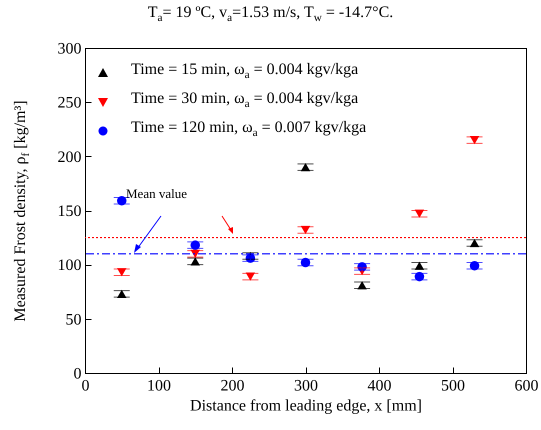  What do you see at coordinates (232, 386) in the screenshot?
I see `x-tick-label: 200` at bounding box center [232, 386].